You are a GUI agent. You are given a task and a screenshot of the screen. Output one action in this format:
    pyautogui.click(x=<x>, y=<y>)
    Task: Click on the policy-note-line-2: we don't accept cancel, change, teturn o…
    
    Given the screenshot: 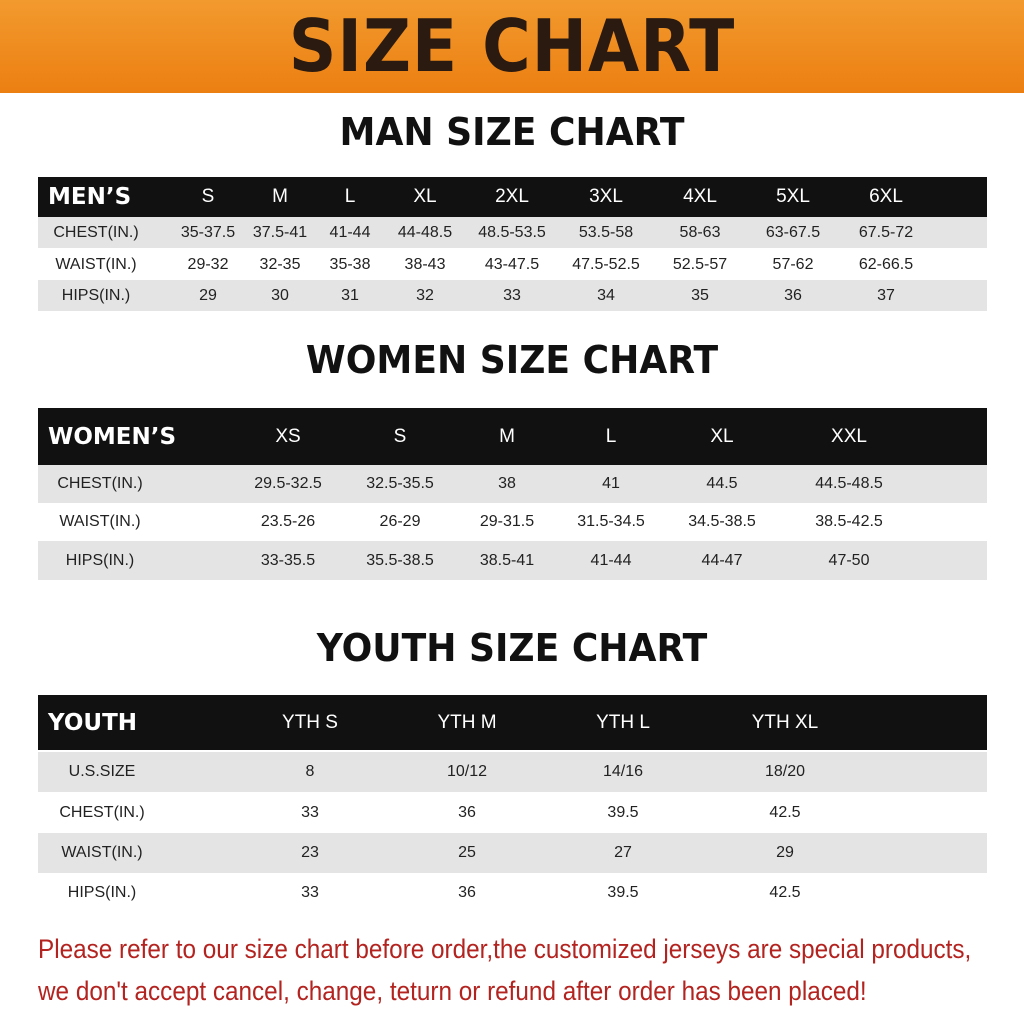 What is the action you would take?
    pyautogui.click(x=452, y=991)
    